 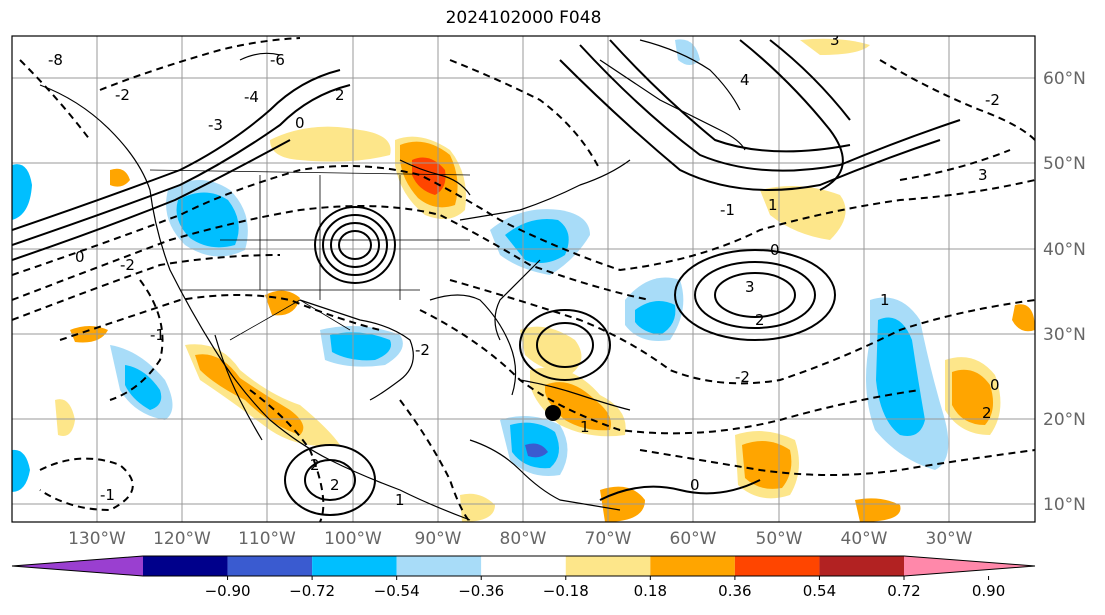 What do you see at coordinates (1064, 250) in the screenshot?
I see `lat-label: 40°N` at bounding box center [1064, 250].